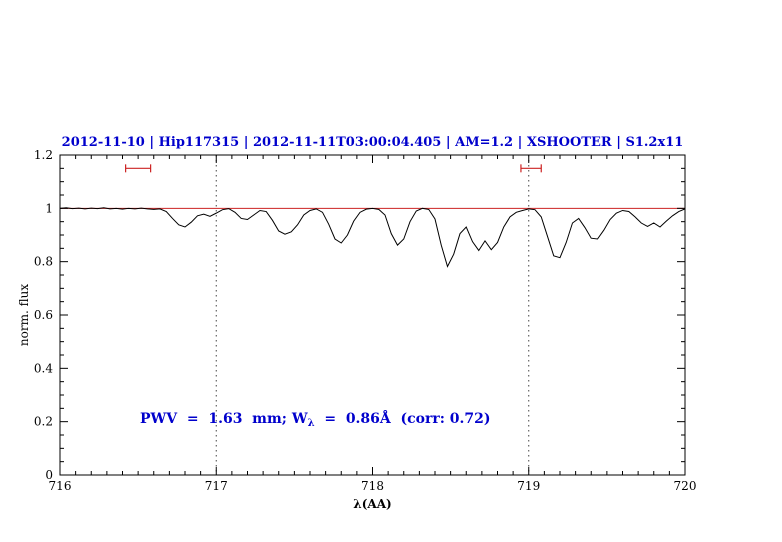 The height and width of the screenshot is (542, 782). Describe the element at coordinates (24, 315) in the screenshot. I see `y-axis-label: norm. flux` at that location.